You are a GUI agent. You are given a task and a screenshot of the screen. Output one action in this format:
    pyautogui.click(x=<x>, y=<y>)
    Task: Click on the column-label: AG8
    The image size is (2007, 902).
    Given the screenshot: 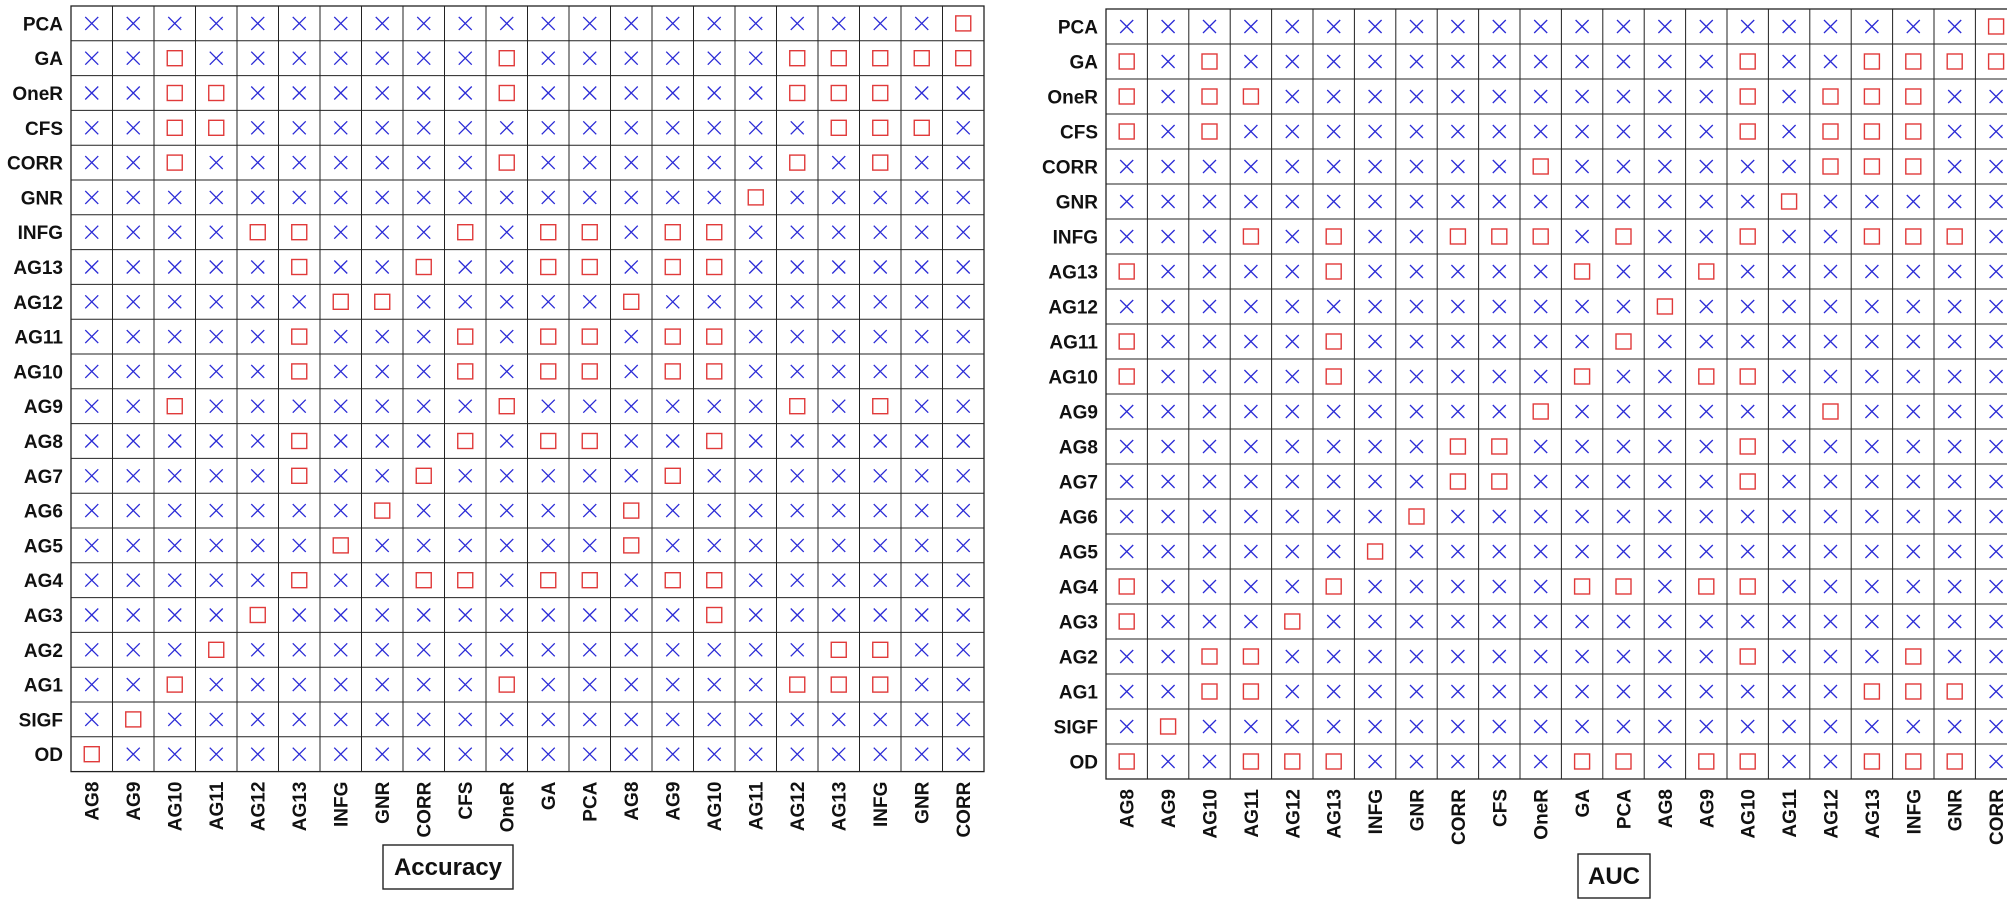 What is the action you would take?
    pyautogui.click(x=632, y=801)
    